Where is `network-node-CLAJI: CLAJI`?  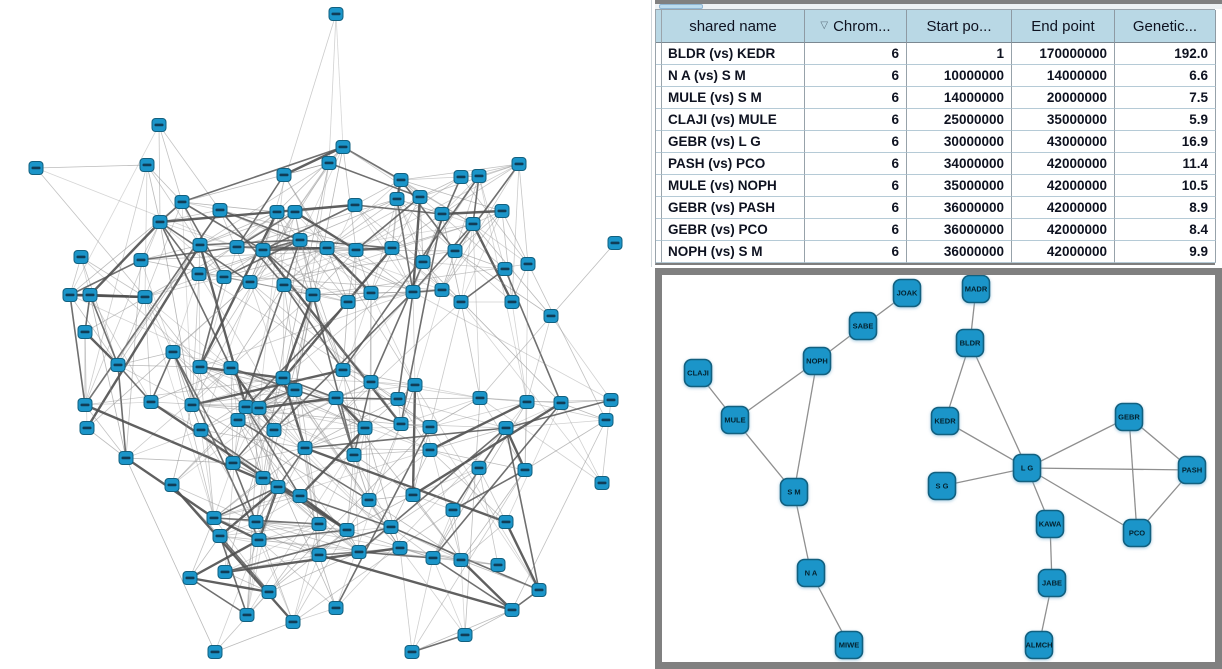 network-node-CLAJI: CLAJI is located at coordinates (698, 373).